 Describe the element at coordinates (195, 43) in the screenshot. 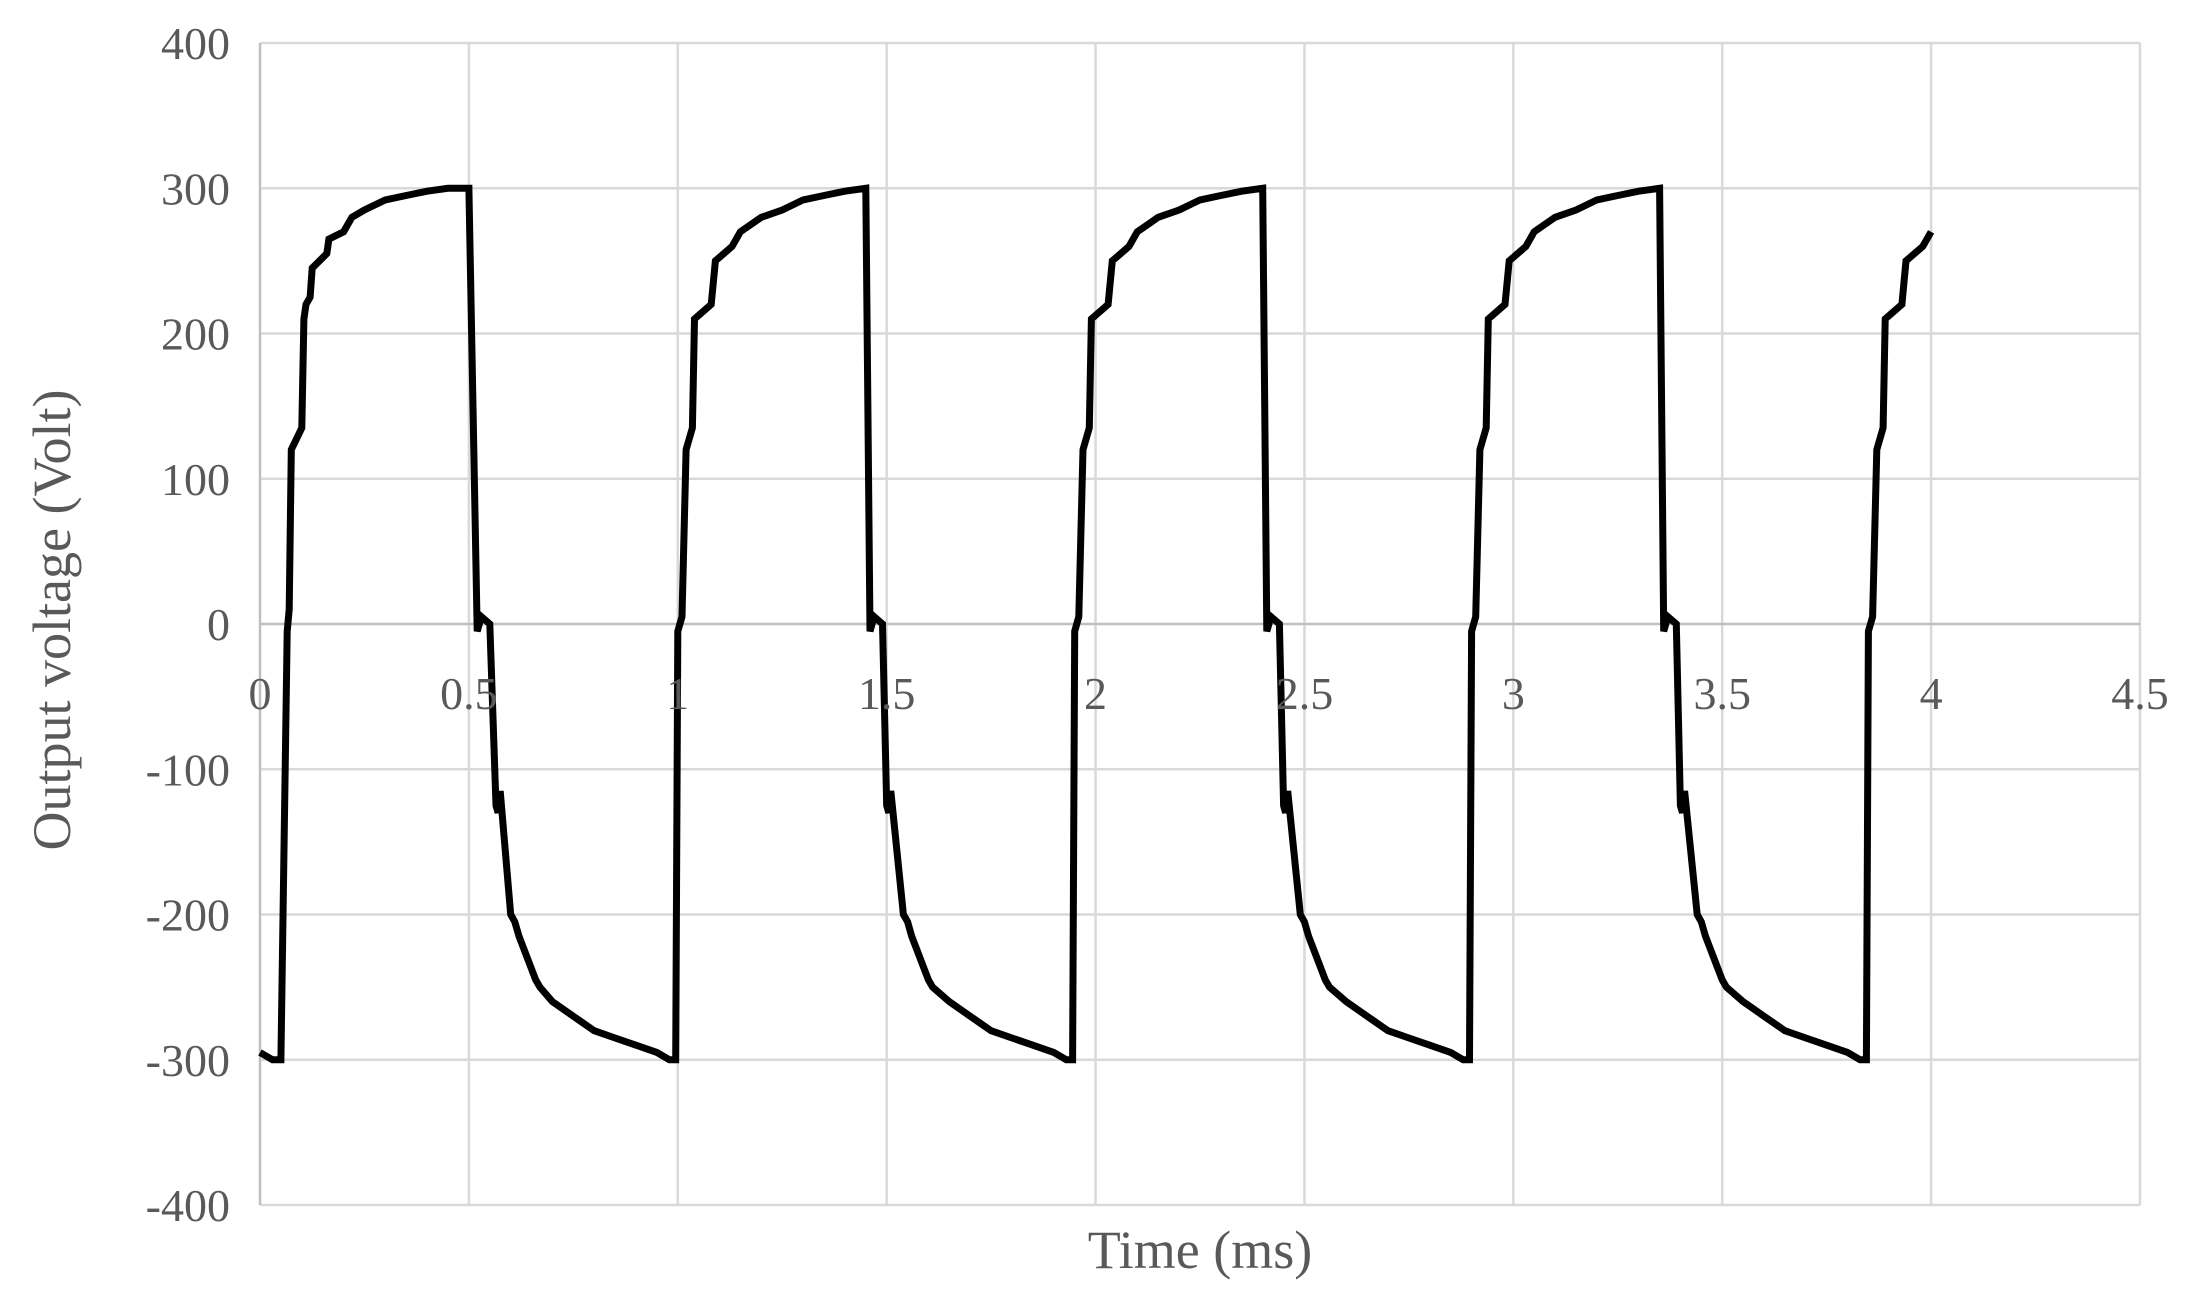

I see `y-tick-label: 400` at that location.